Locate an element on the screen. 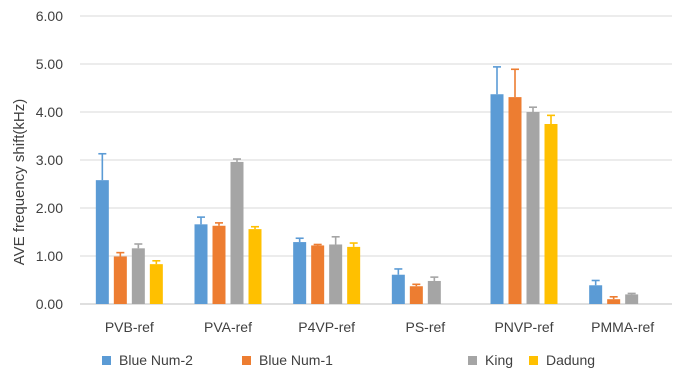 This screenshot has width=677, height=376. y-tick-label: 5.00 is located at coordinates (49, 64).